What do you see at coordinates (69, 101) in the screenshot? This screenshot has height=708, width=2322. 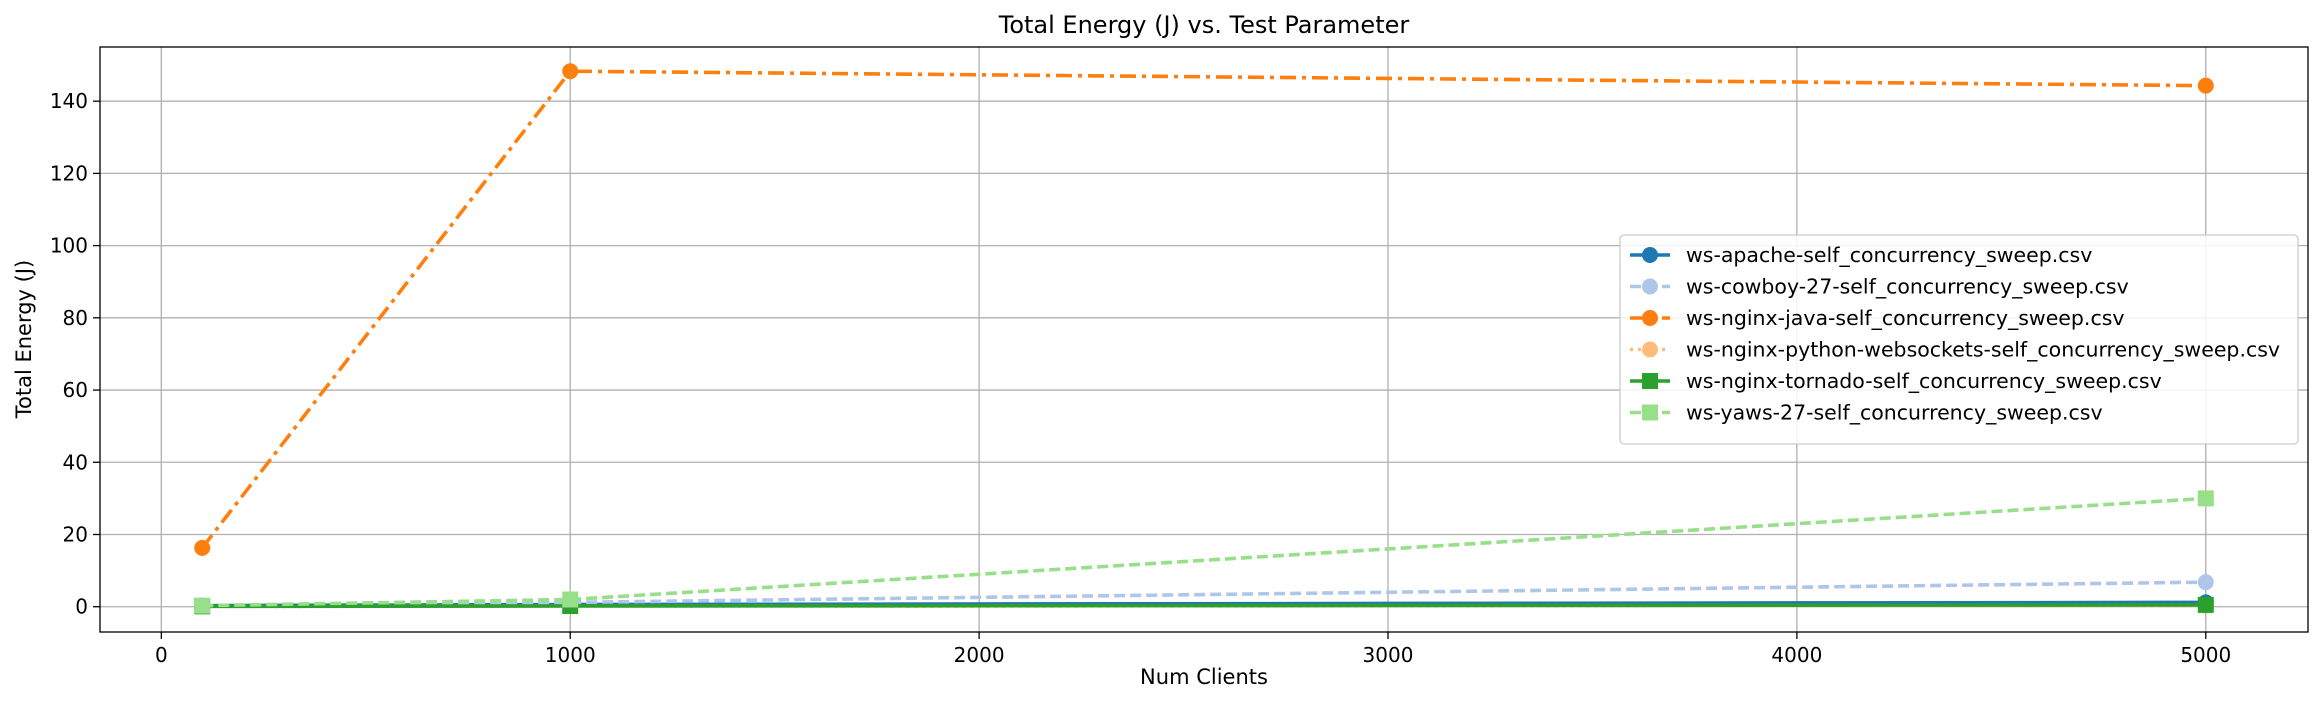 I see `y-tick-label: 140` at bounding box center [69, 101].